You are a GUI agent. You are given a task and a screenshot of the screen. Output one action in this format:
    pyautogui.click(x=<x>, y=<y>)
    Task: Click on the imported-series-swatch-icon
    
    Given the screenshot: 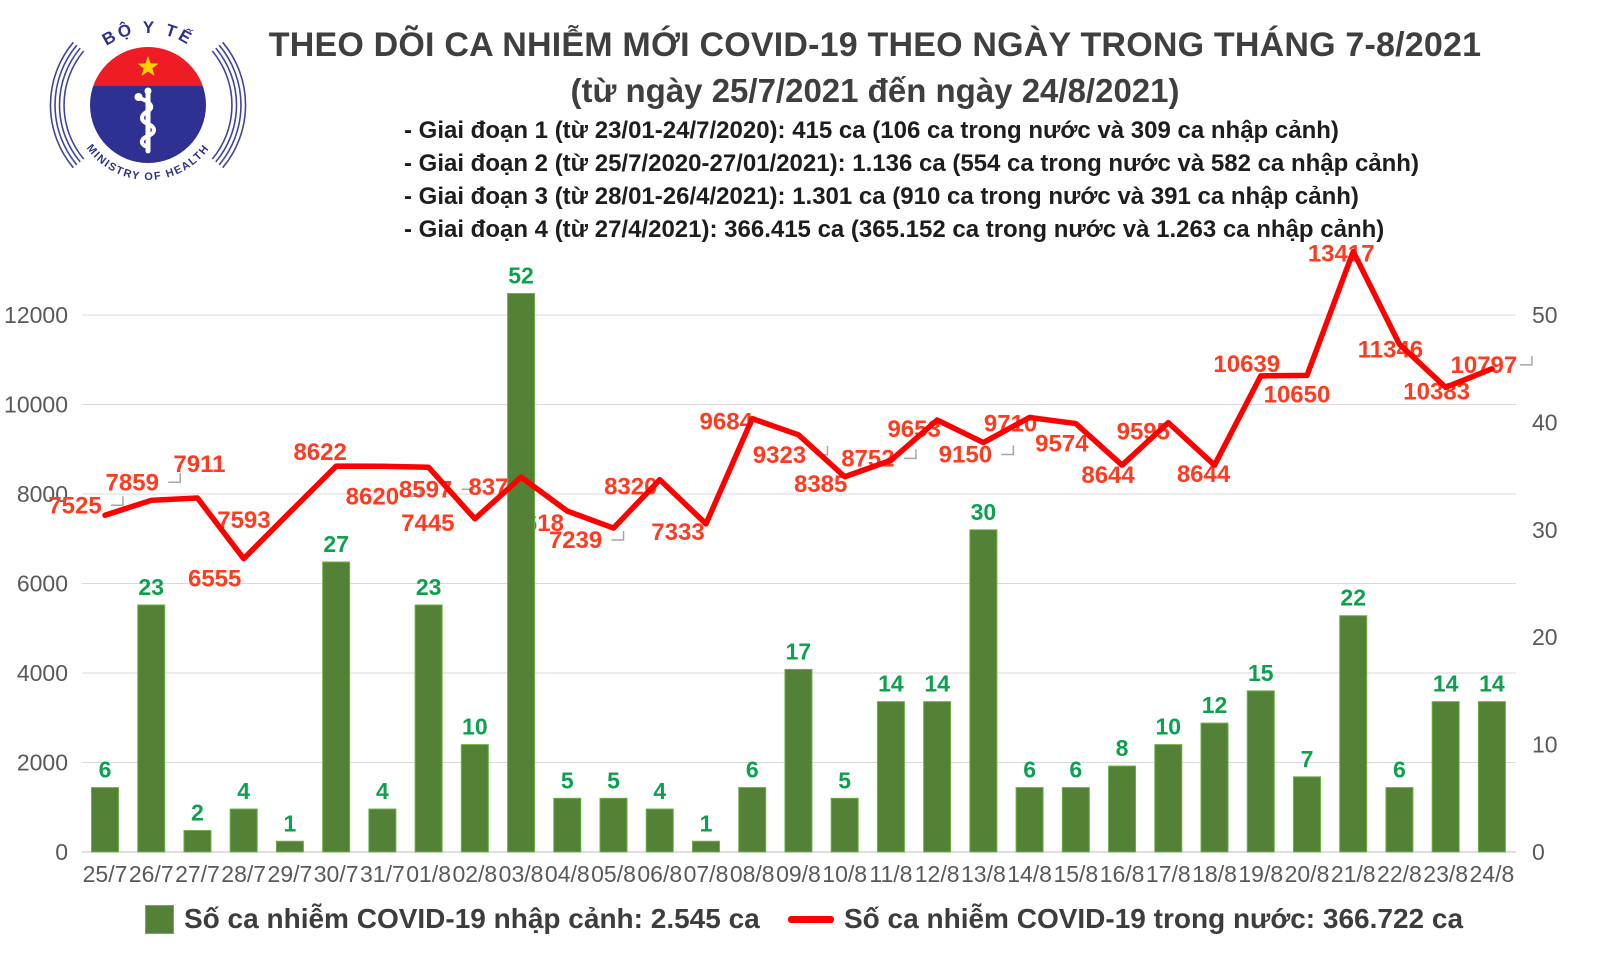 What is the action you would take?
    pyautogui.click(x=159, y=919)
    